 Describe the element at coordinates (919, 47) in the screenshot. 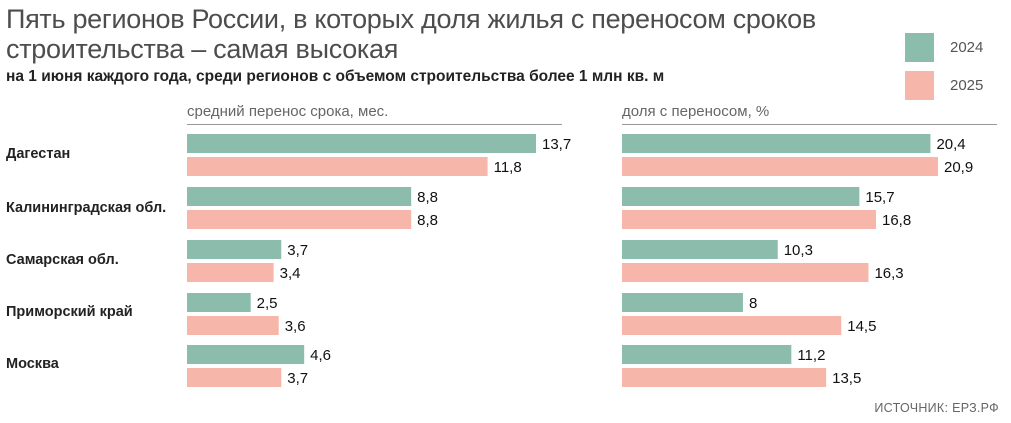

I see `legend-swatch-2024` at that location.